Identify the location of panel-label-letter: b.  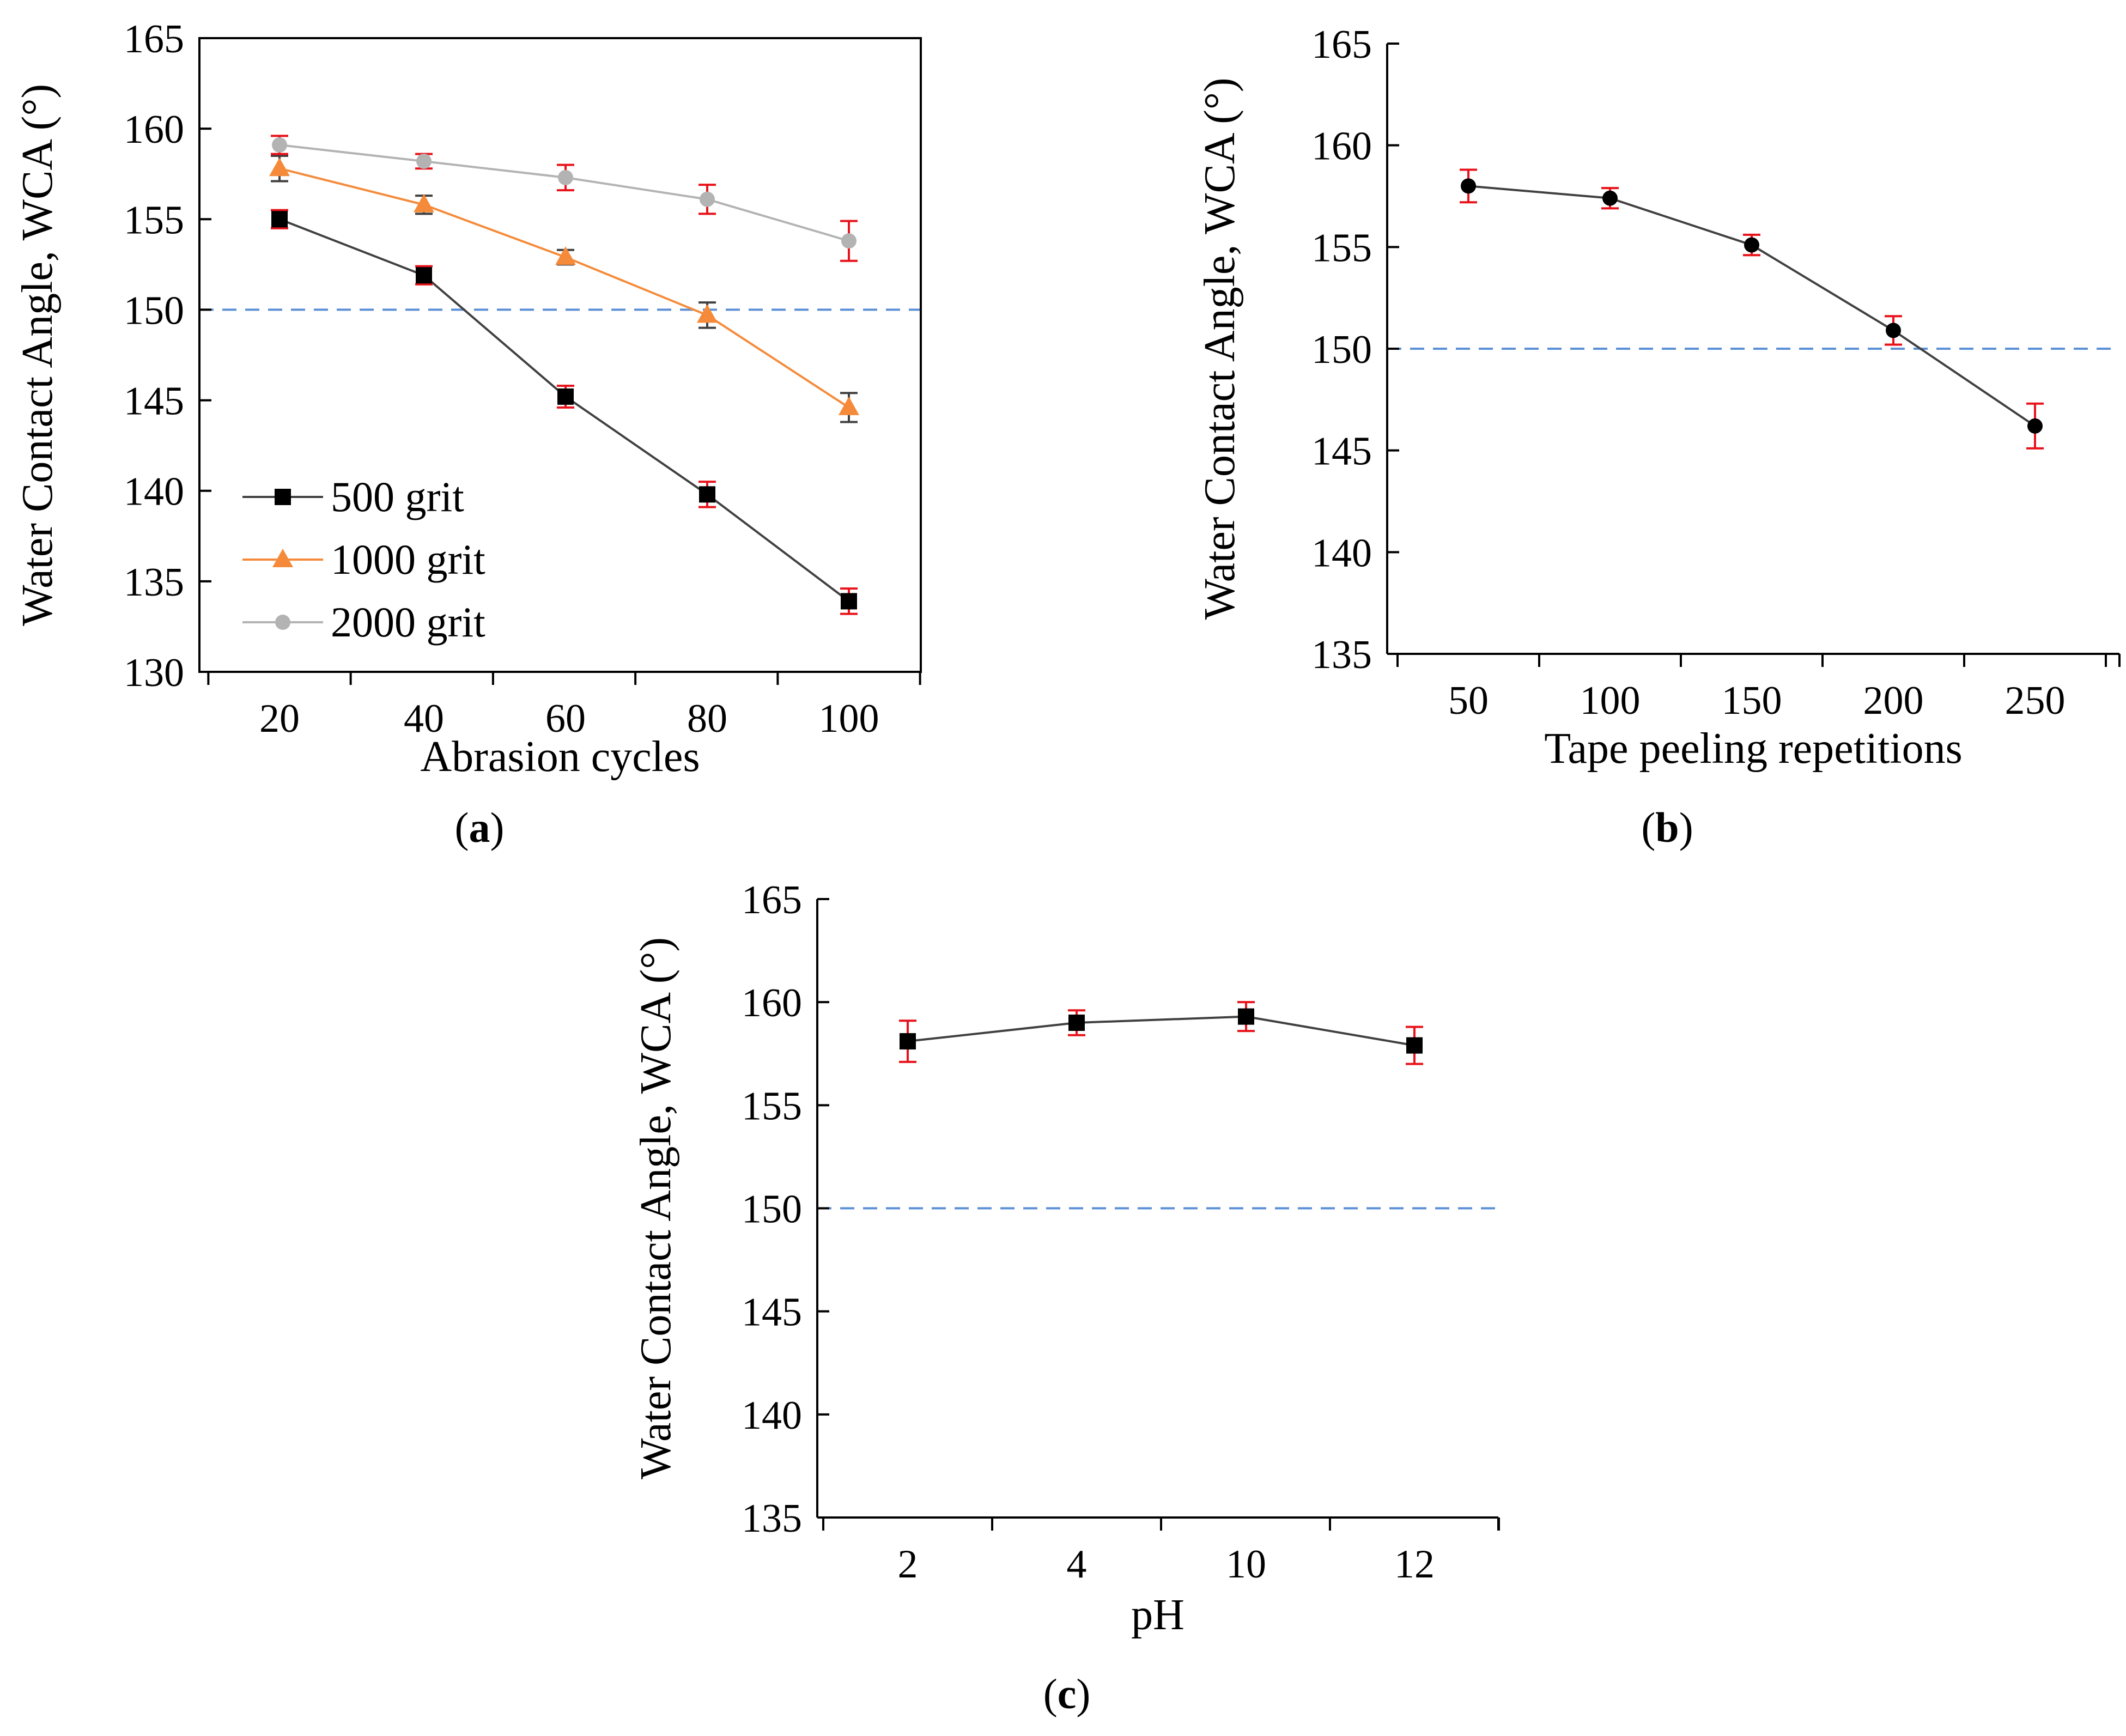
(1667, 828).